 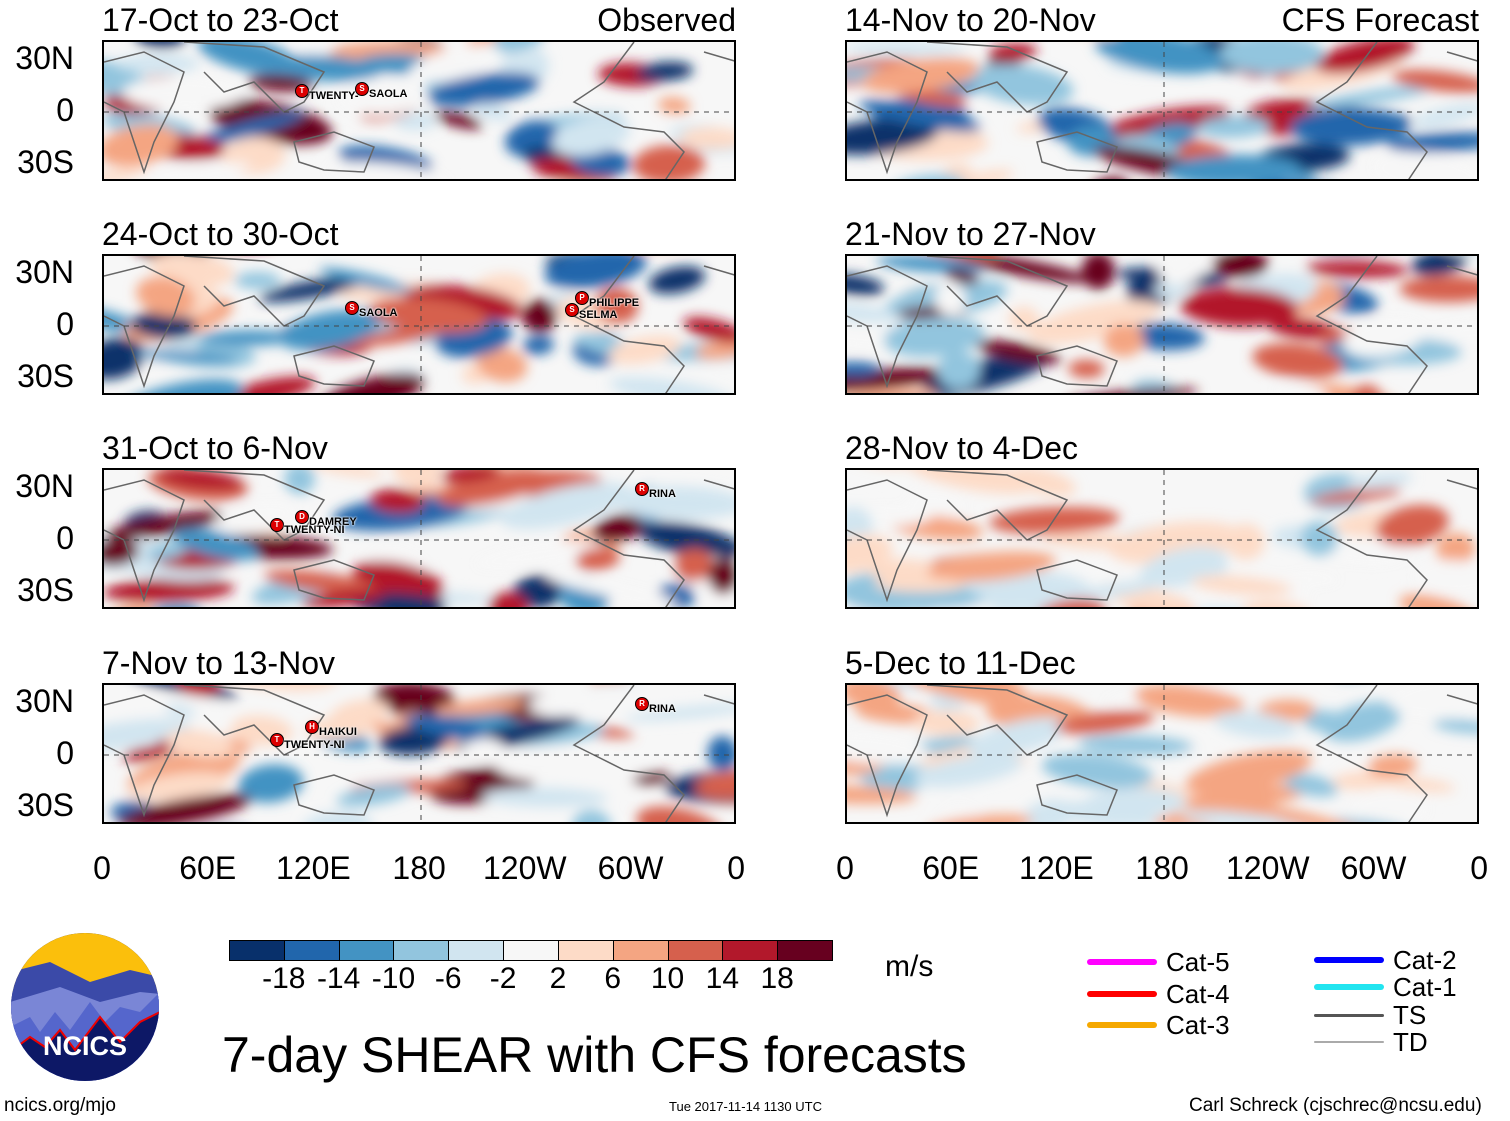 I want to click on cyclone-icon: S, so click(x=572, y=310).